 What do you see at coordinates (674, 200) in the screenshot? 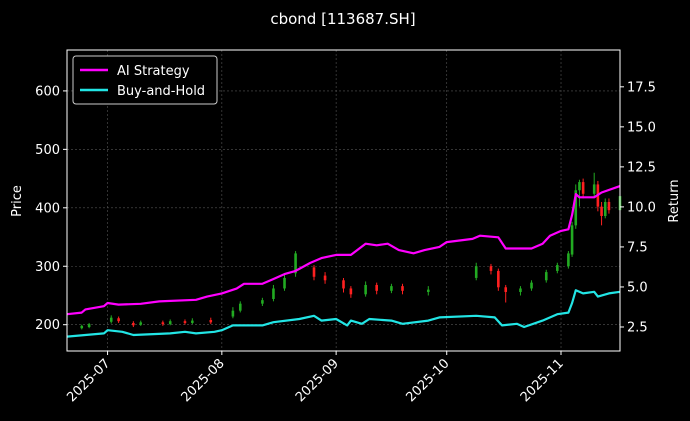
I see `right-axis-label: Return` at bounding box center [674, 200].